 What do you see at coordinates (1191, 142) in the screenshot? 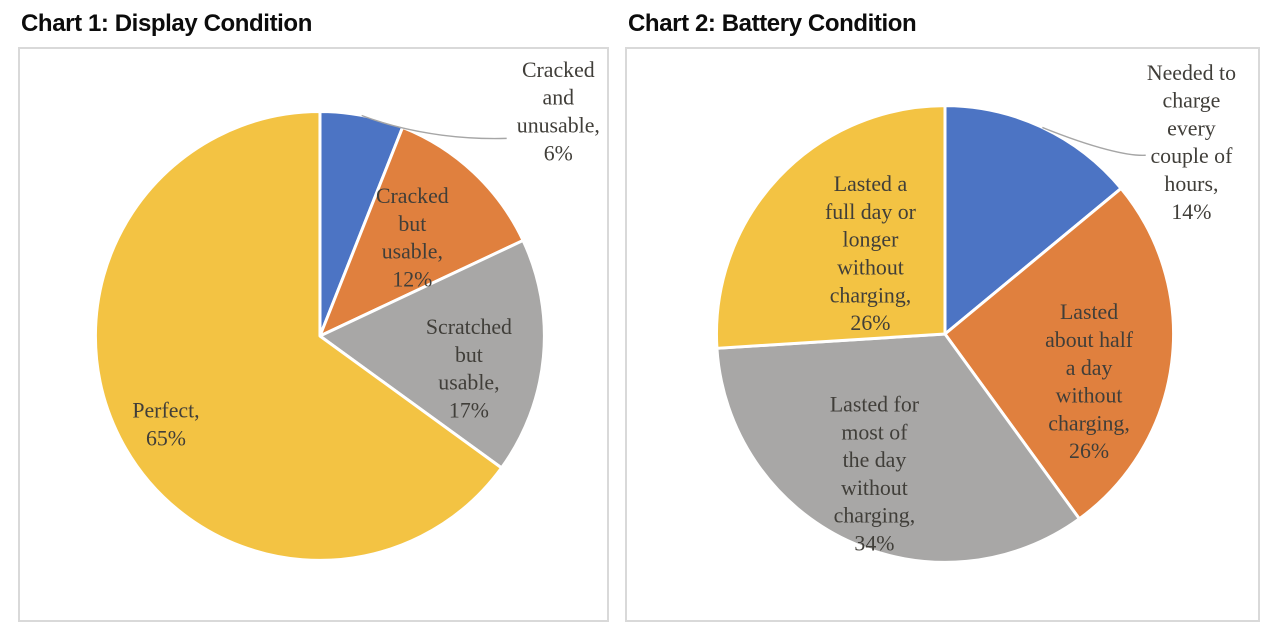
I see `slice-label-needed-to-charge-every-couple-of-hours: Needed to charge every couple of hours, 14%` at bounding box center [1191, 142].